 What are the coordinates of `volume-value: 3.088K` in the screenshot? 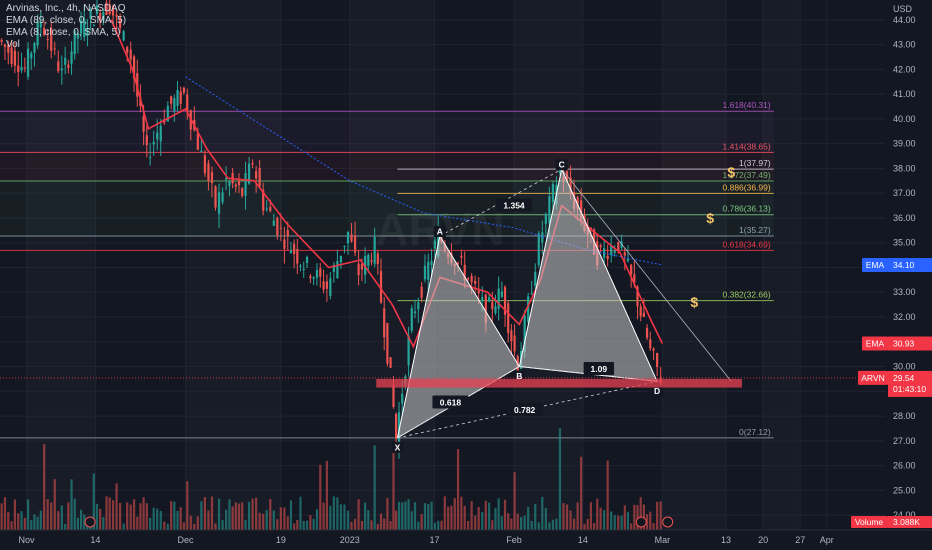 It's located at (906, 522).